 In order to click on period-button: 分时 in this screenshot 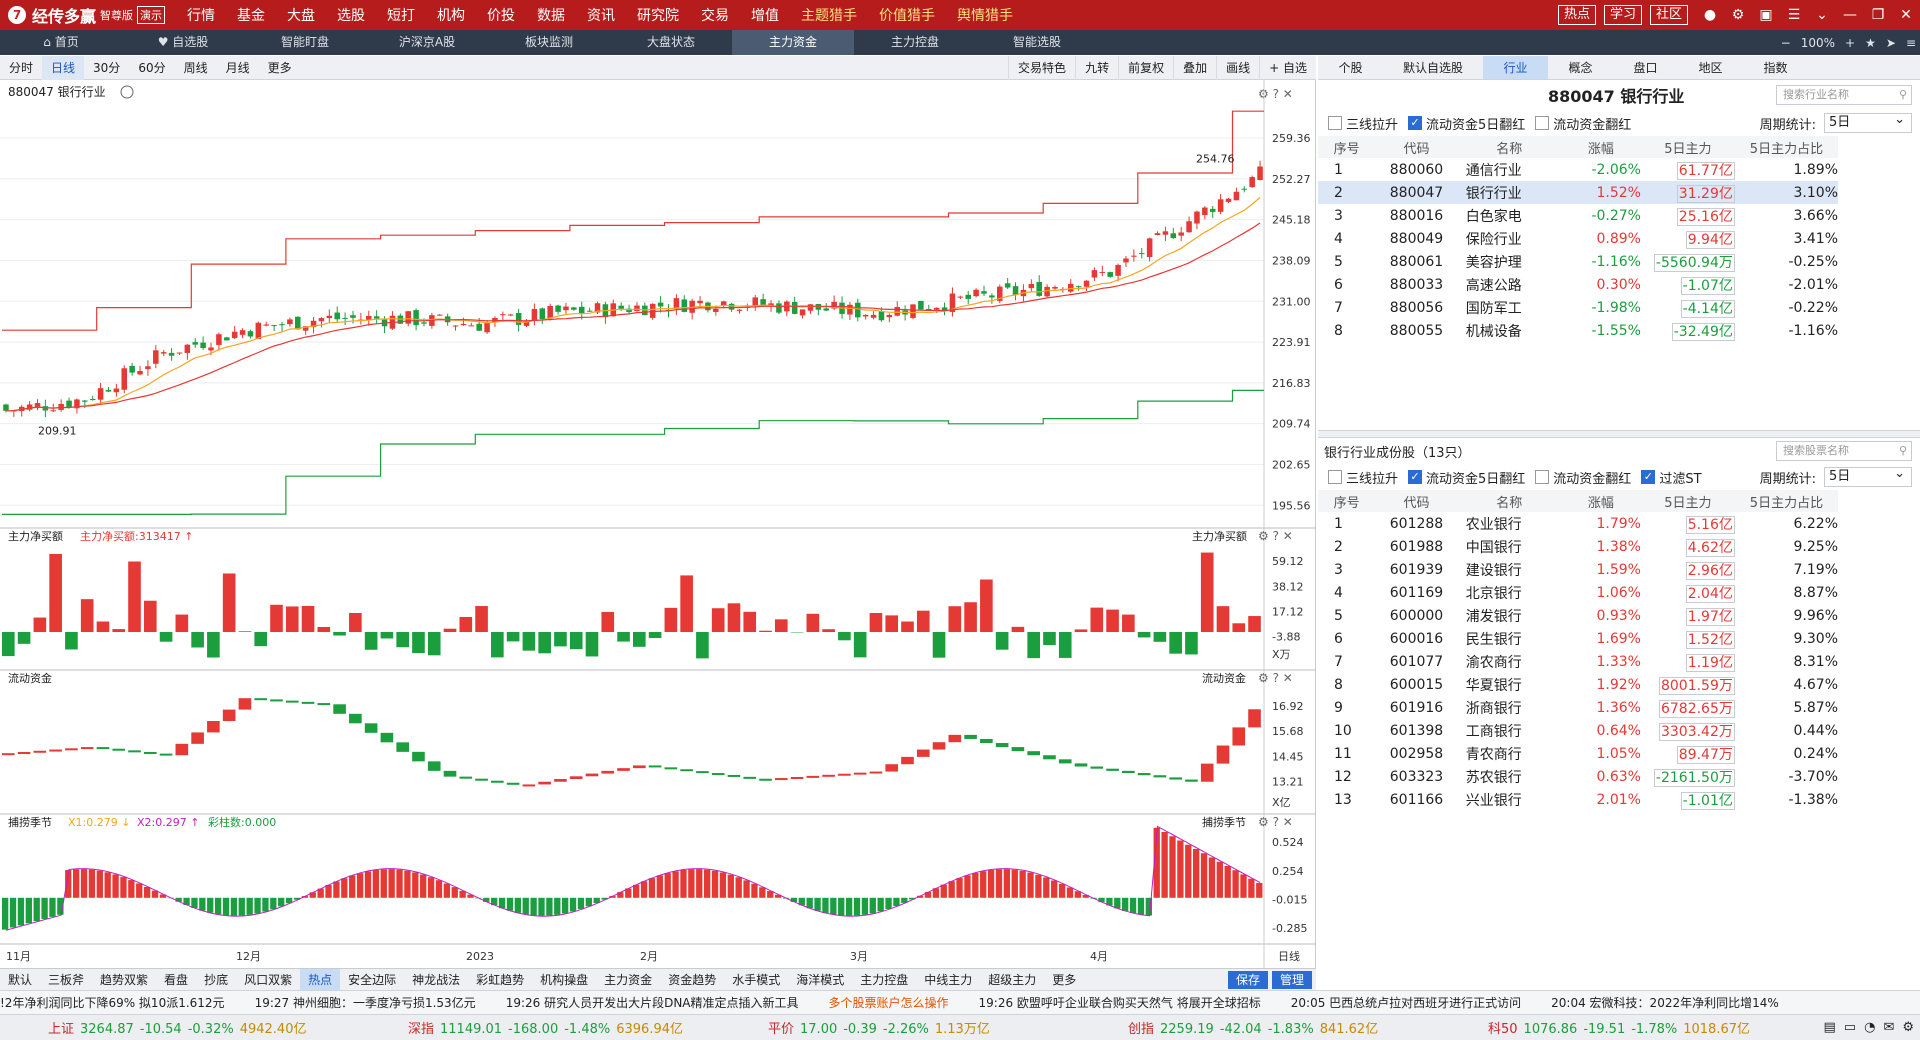, I will do `click(21, 67)`.